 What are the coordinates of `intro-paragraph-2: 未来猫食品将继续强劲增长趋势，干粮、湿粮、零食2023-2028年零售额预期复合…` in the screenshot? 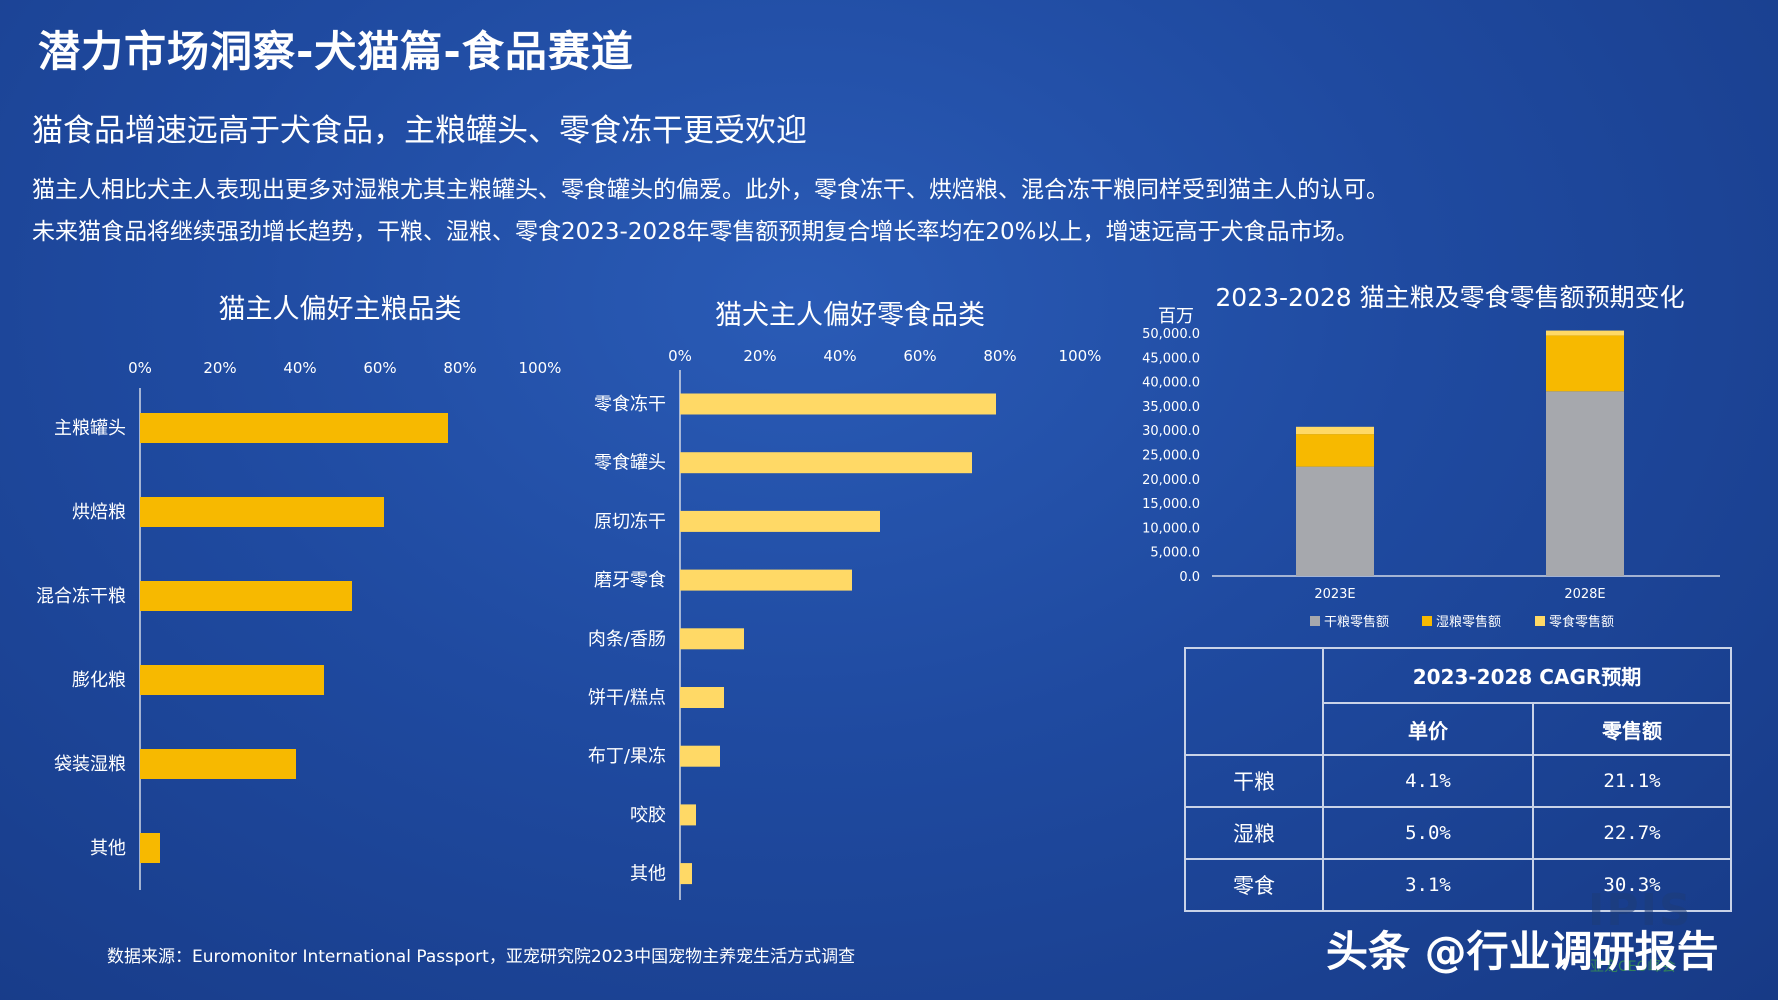 It's located at (695, 232).